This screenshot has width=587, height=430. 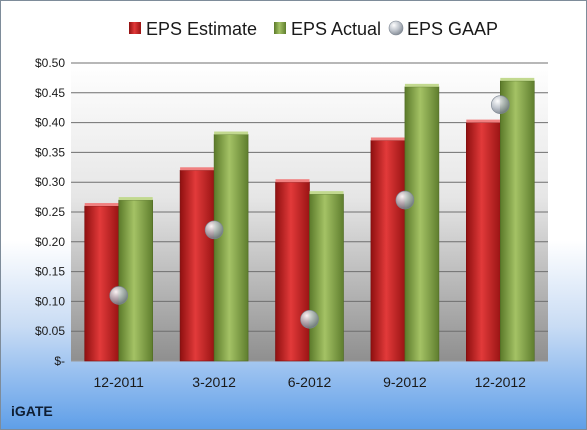 I want to click on x-tick-label: 3-2012, so click(x=214, y=382).